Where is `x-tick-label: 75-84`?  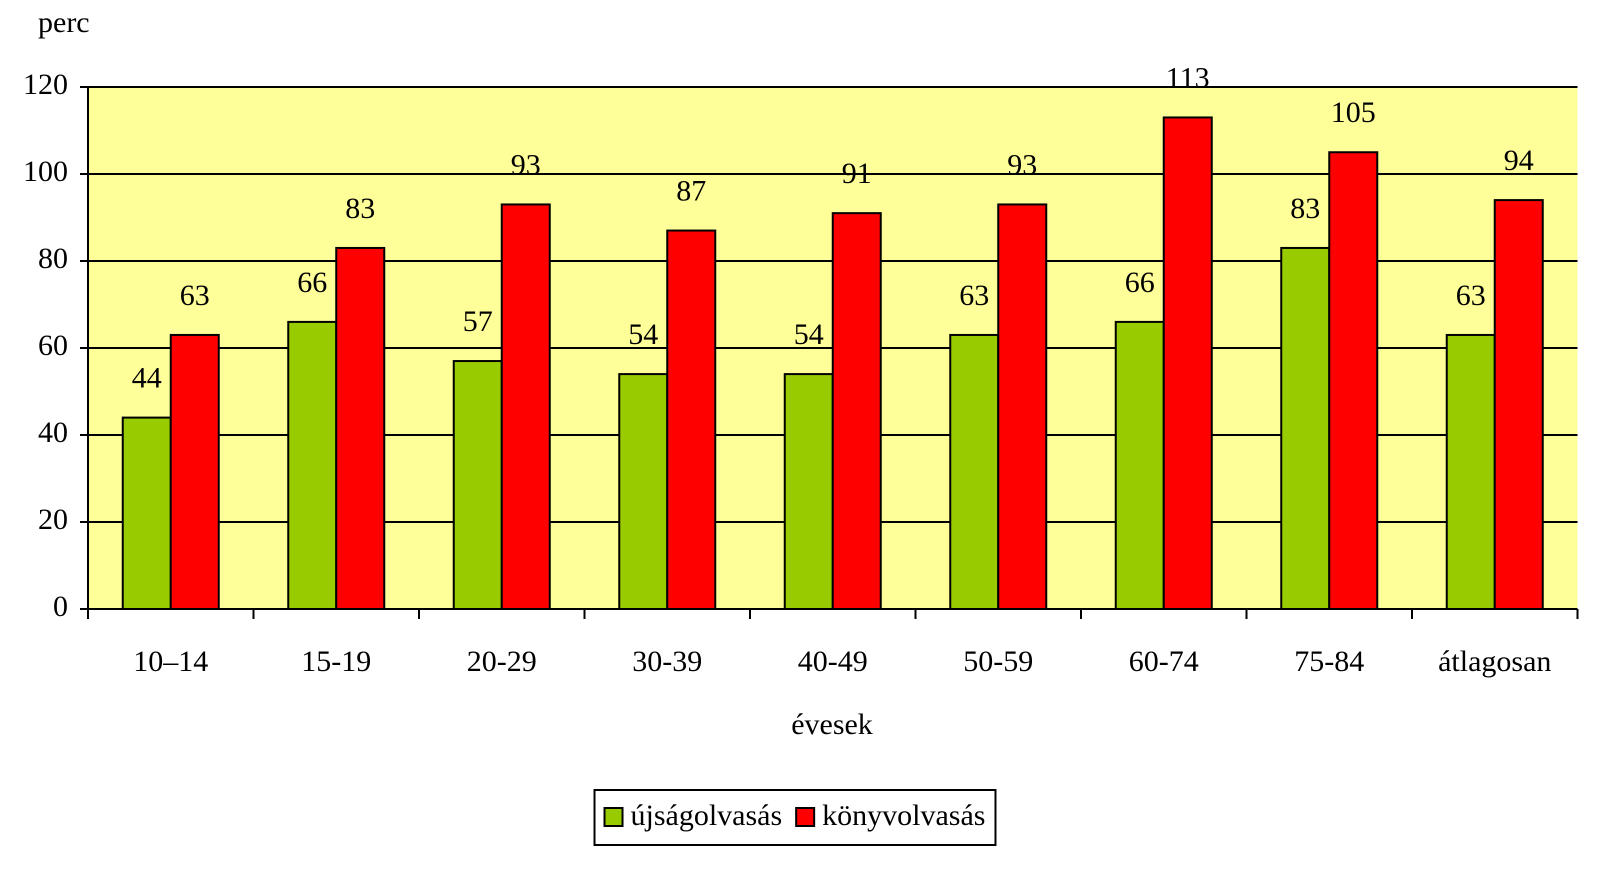 x-tick-label: 75-84 is located at coordinates (1329, 661).